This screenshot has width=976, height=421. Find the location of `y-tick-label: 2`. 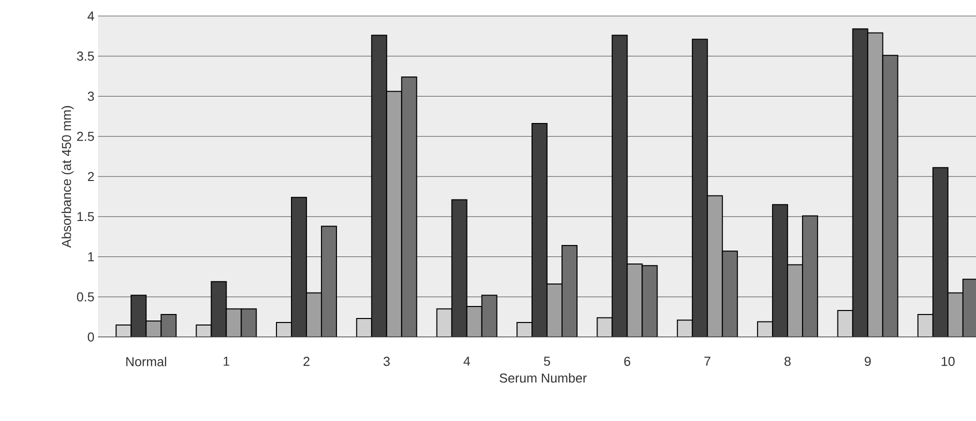

y-tick-label: 2 is located at coordinates (91, 177).